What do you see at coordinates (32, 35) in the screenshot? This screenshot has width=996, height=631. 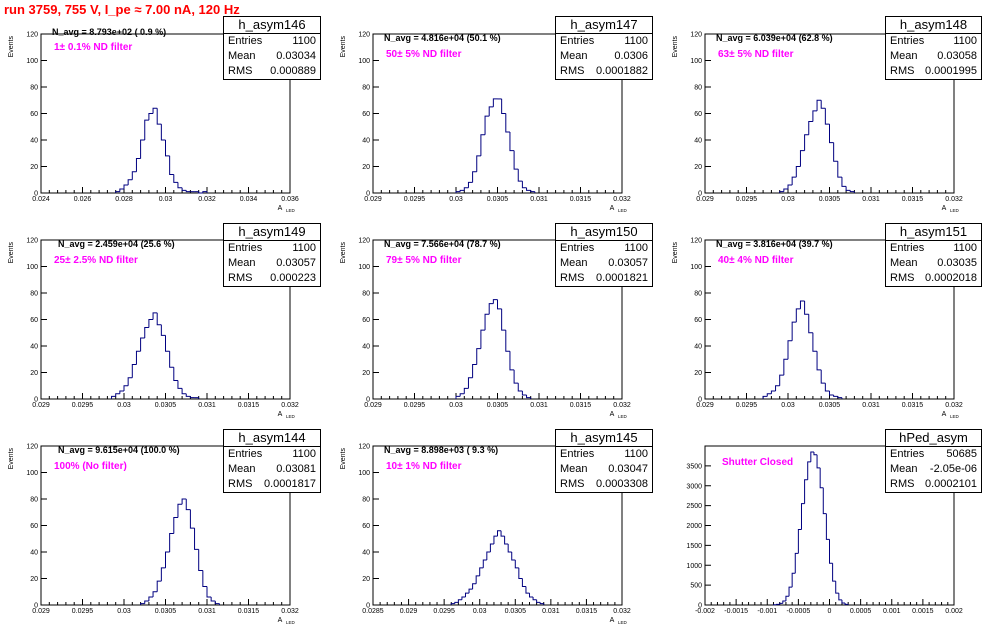 I see `y-tick-label: 120` at bounding box center [32, 35].